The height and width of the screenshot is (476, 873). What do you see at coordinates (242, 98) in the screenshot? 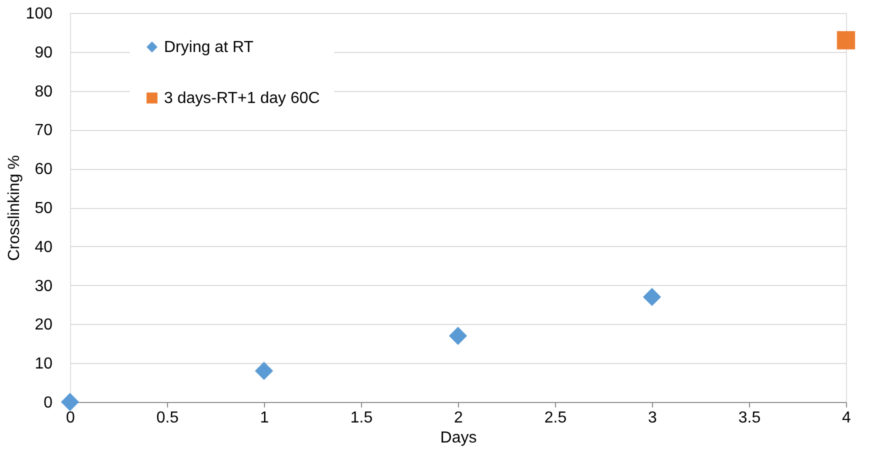
I see `legend-label: 3 days-RT+1 day 60C` at bounding box center [242, 98].